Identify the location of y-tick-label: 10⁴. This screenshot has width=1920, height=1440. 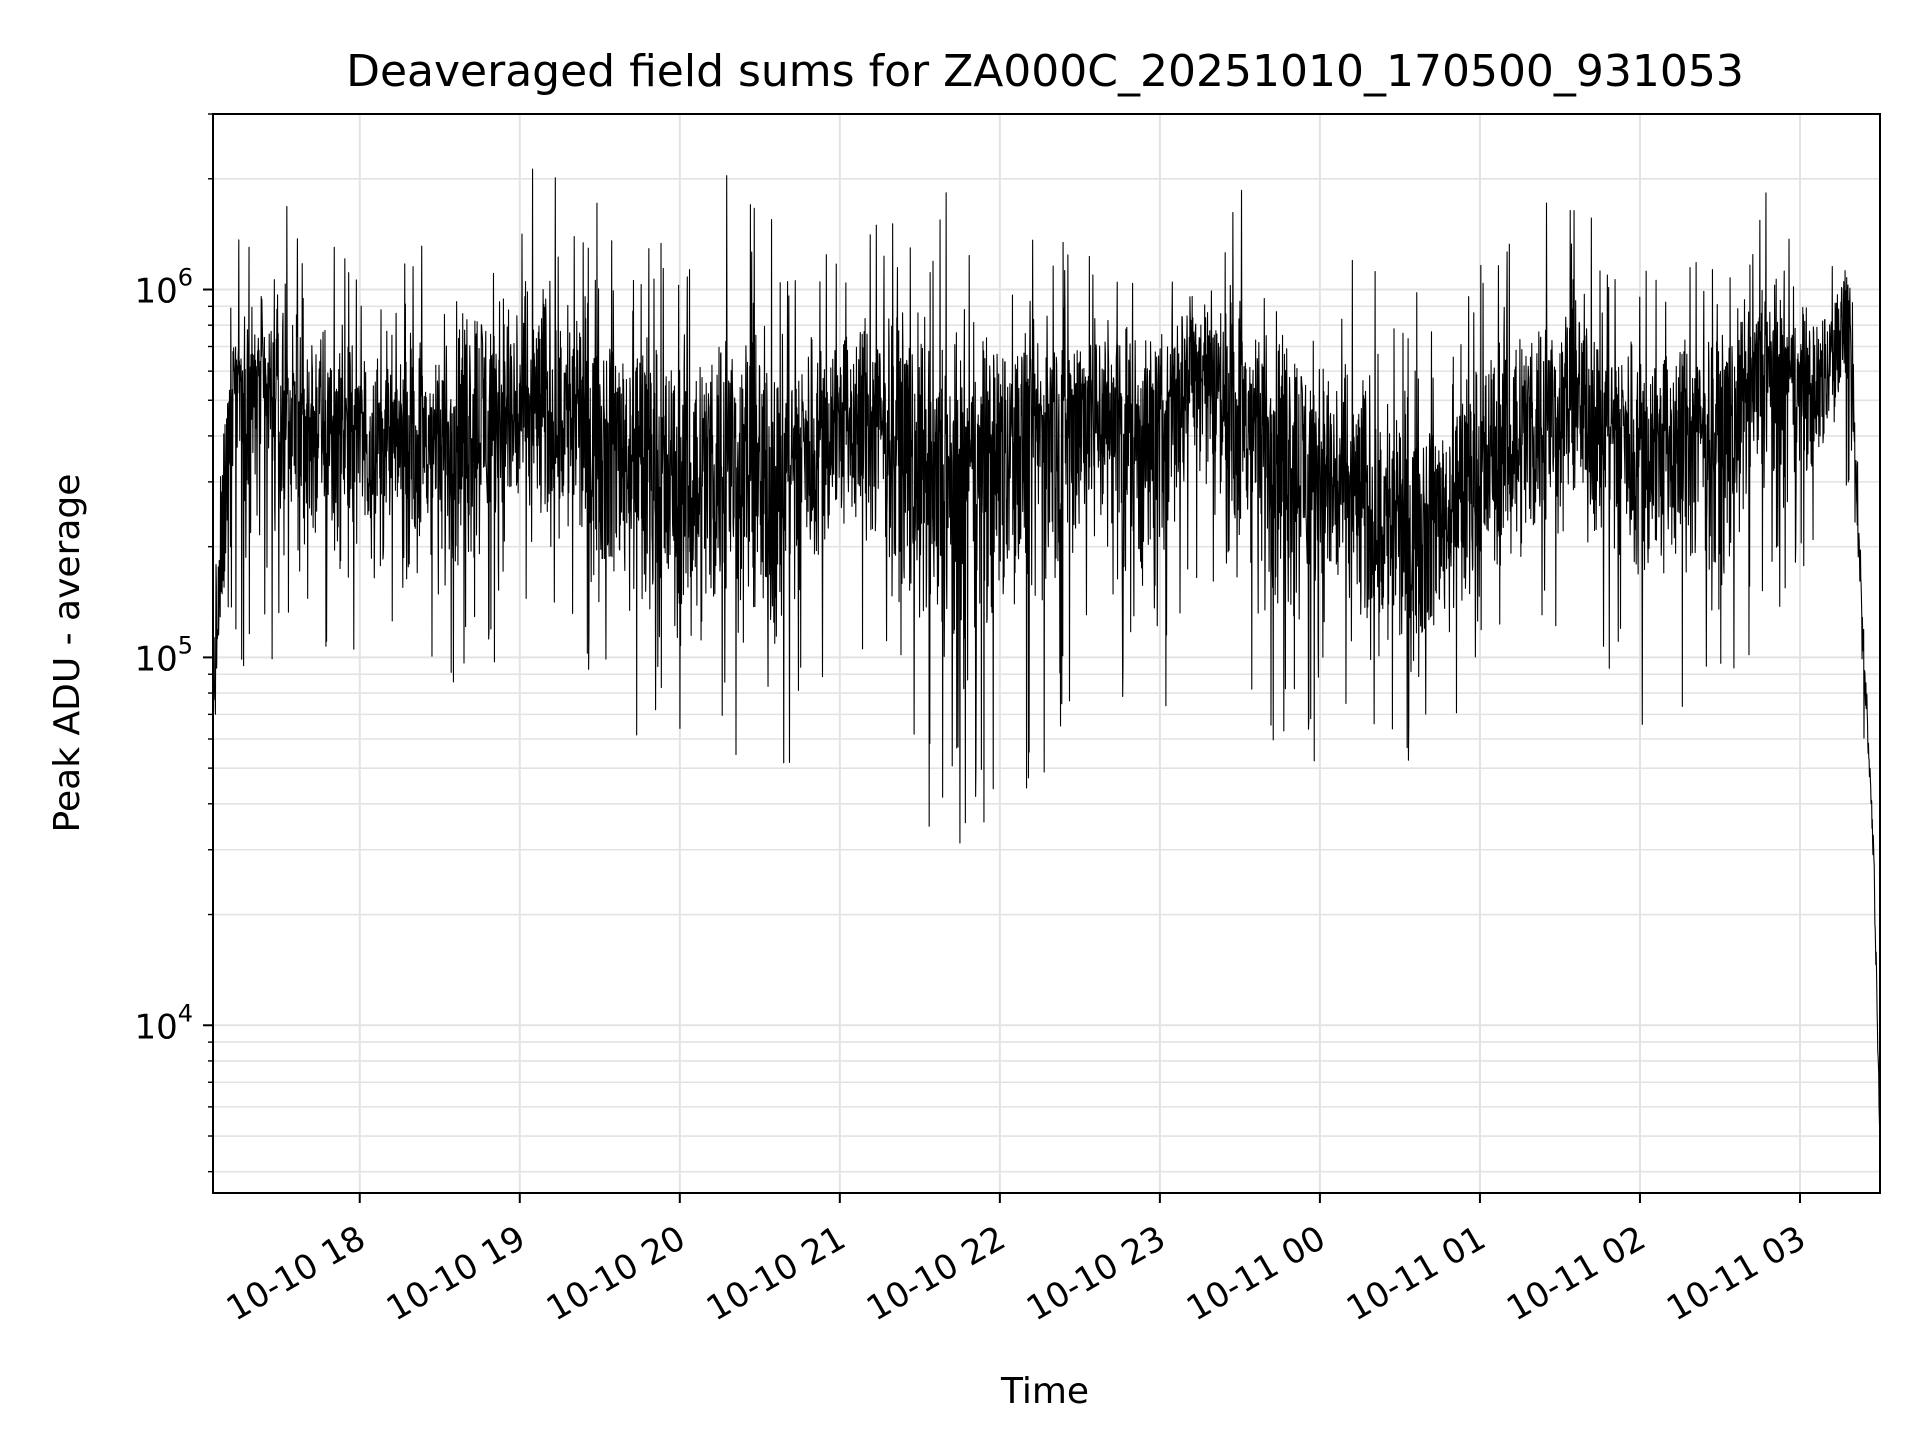
(163, 1023).